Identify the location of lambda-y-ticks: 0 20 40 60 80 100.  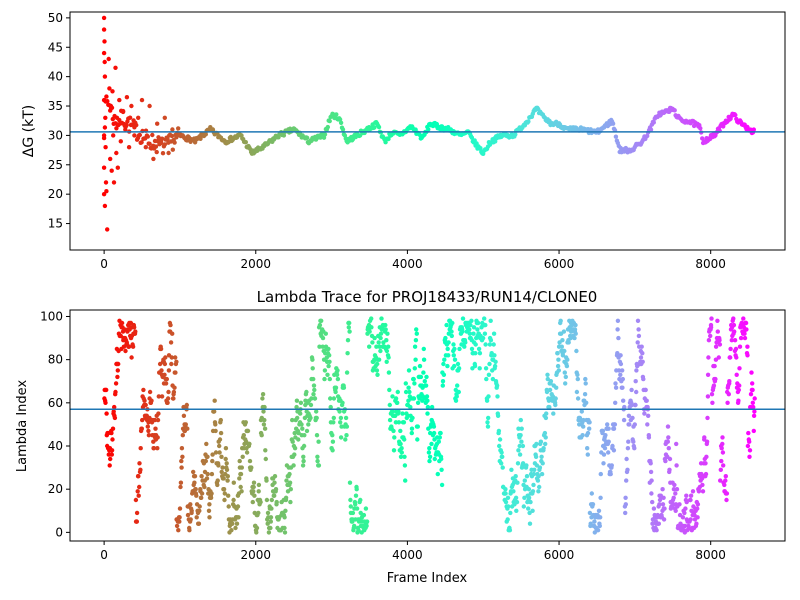
(55, 424).